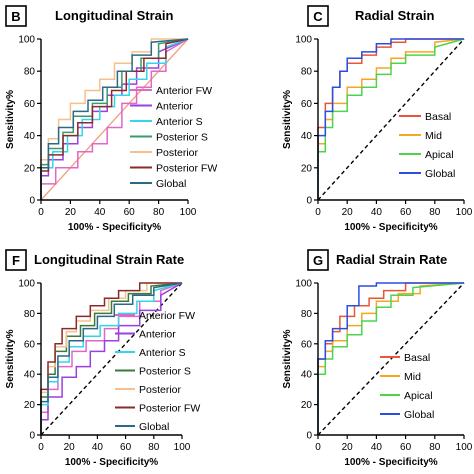 This screenshot has width=474, height=474. What do you see at coordinates (160, 390) in the screenshot?
I see `legend-label: Posterior` at bounding box center [160, 390].